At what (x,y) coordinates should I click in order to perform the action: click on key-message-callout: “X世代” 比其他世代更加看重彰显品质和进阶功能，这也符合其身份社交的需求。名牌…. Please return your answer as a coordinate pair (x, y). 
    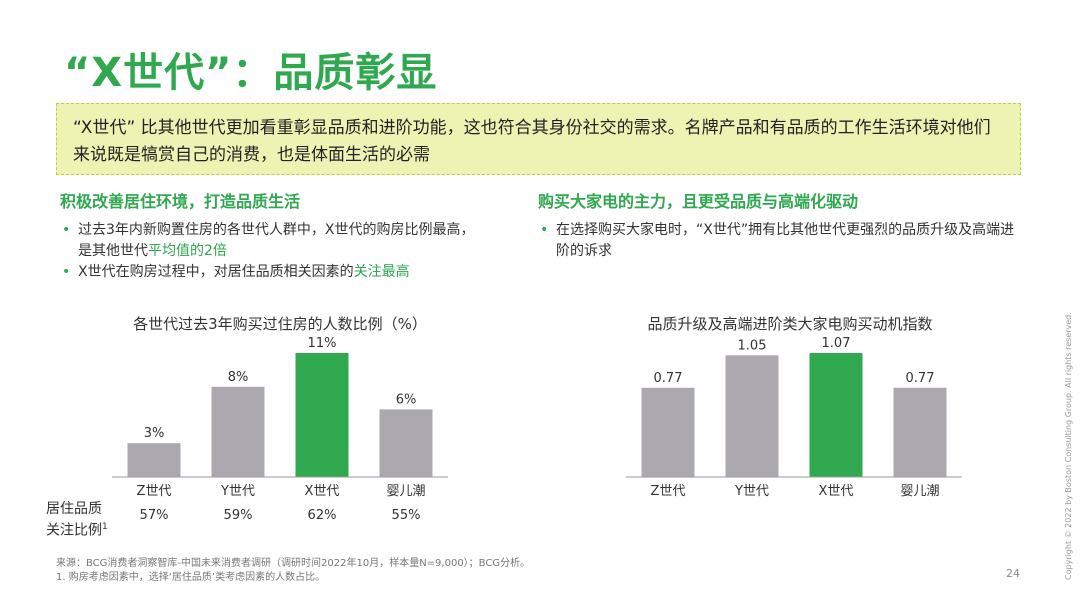
    Looking at the image, I should click on (538, 139).